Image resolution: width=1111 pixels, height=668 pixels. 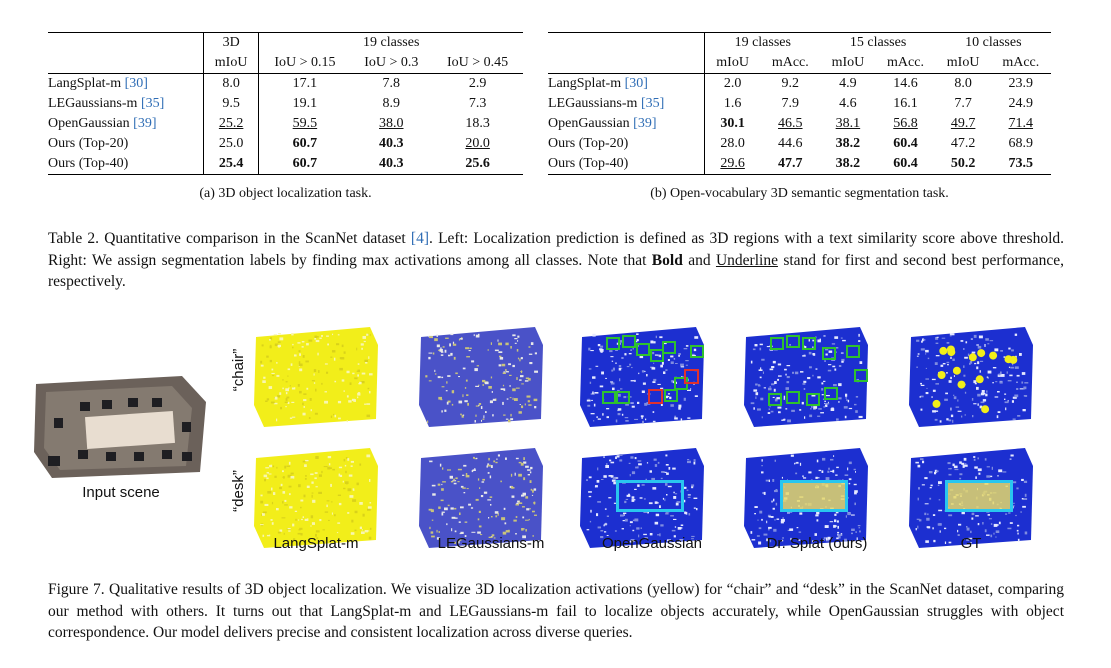 I want to click on table-row: LEGaussians-m [35] 9.5 19.1 8.9 7.3, so click(x=285, y=104).